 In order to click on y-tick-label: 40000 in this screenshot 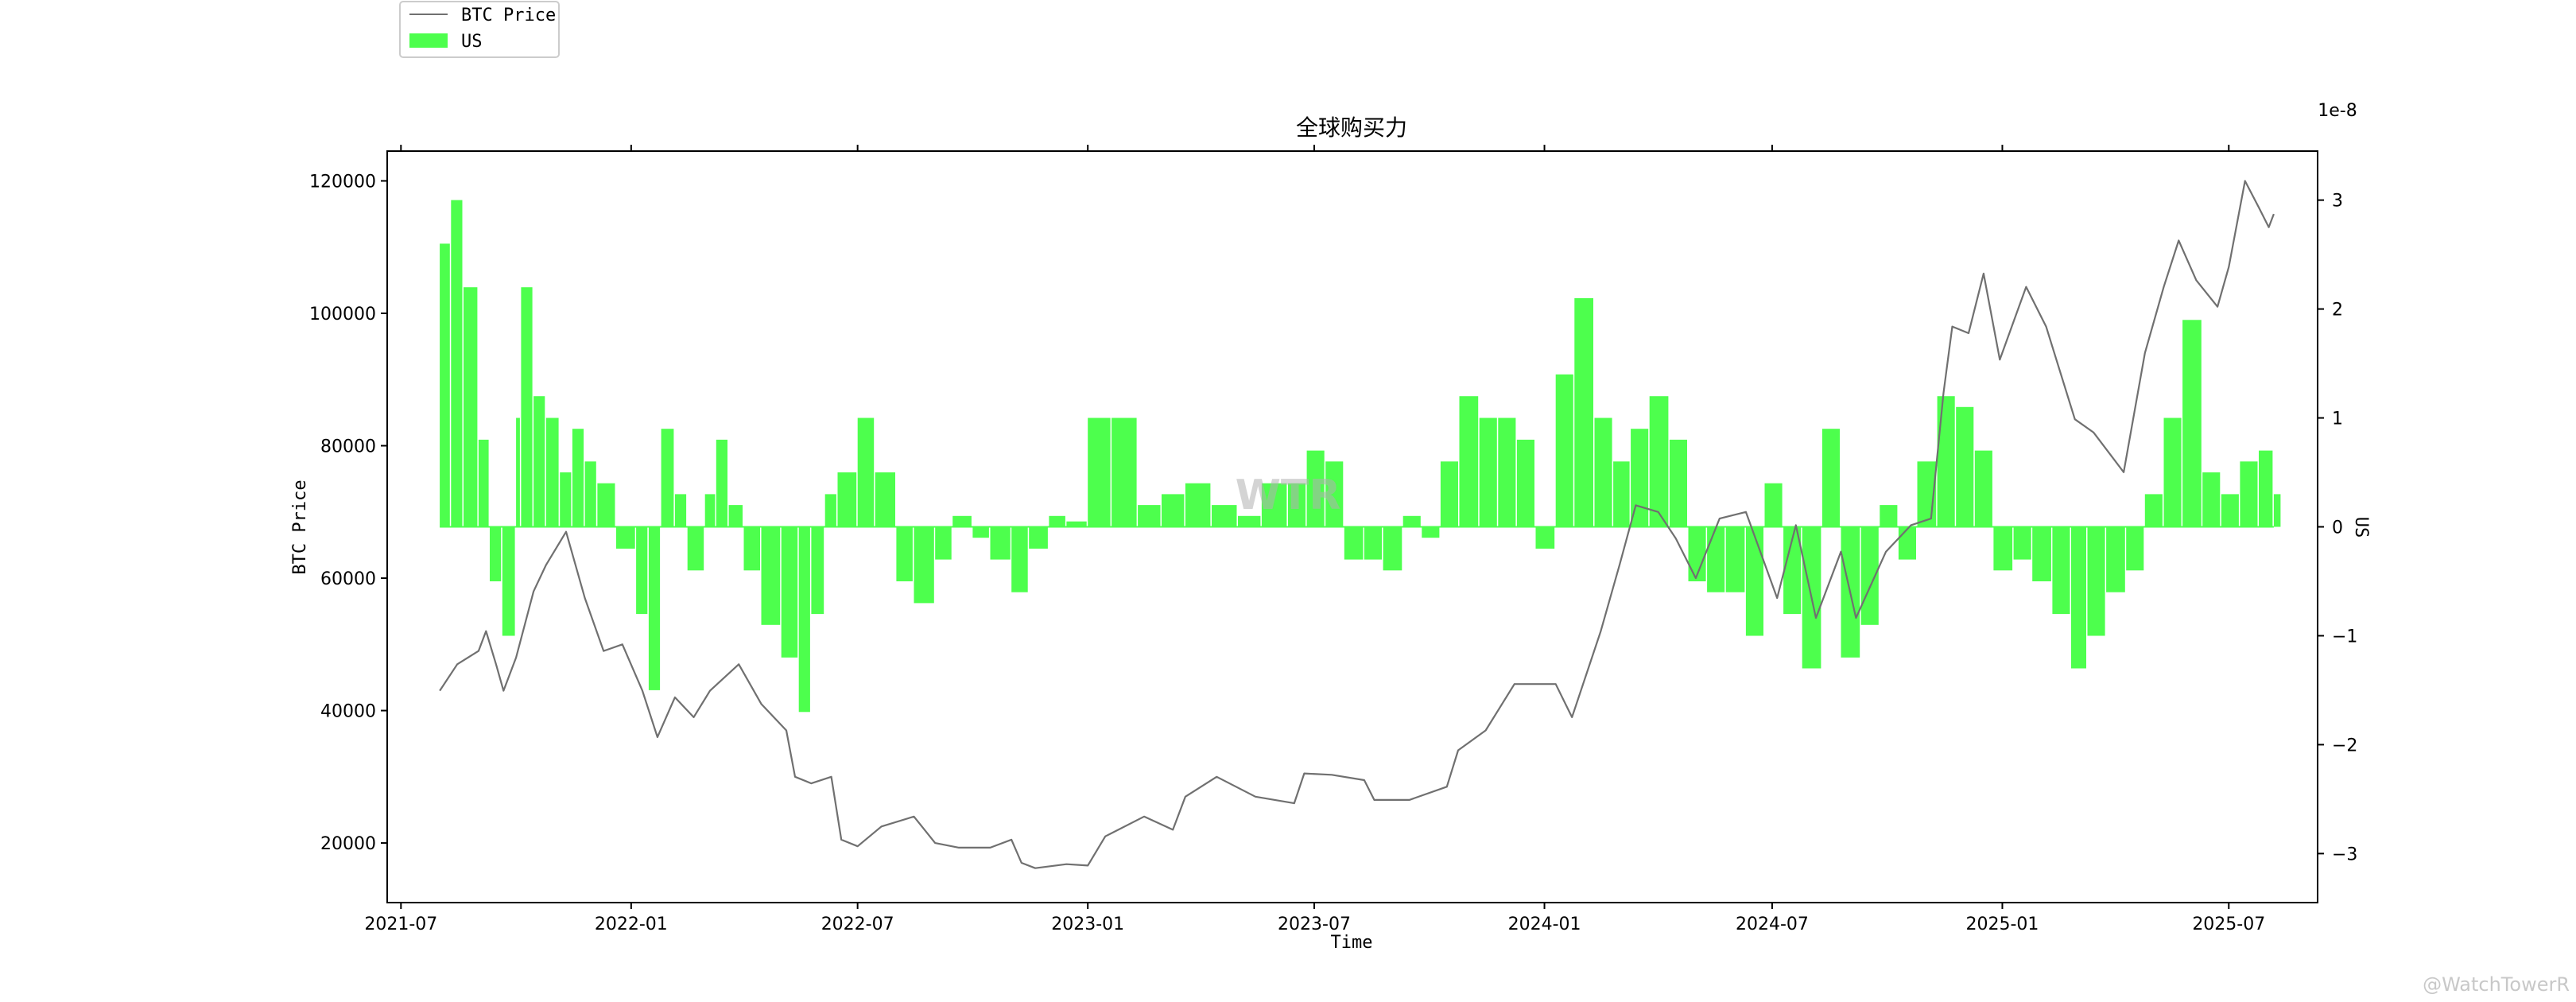, I will do `click(348, 712)`.